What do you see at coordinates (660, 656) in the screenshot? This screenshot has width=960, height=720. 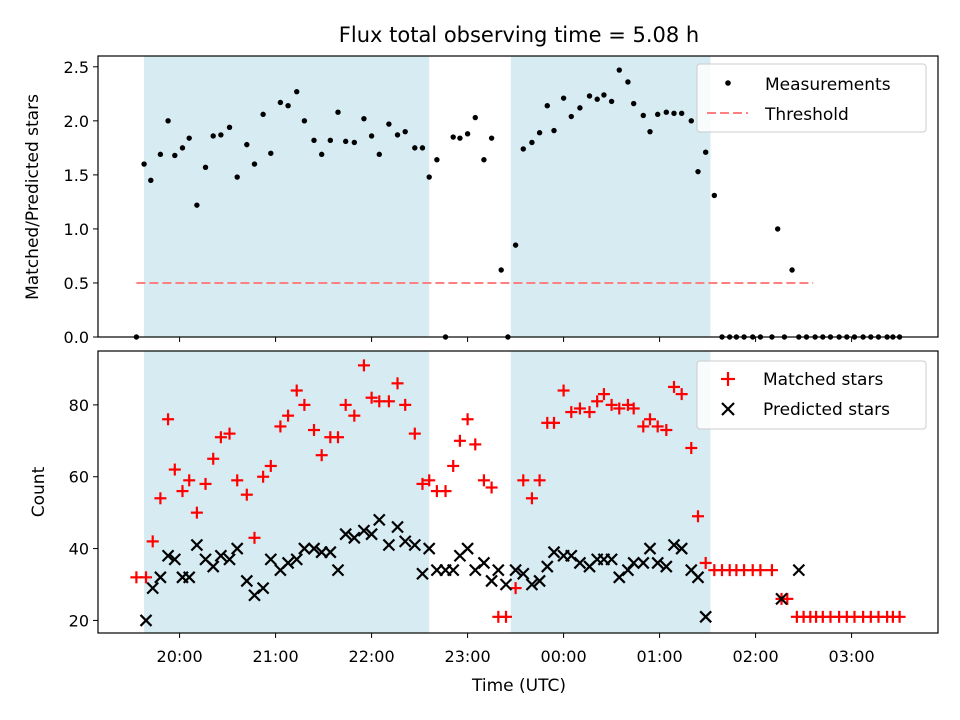 I see `x-tick-label: 01:00` at bounding box center [660, 656].